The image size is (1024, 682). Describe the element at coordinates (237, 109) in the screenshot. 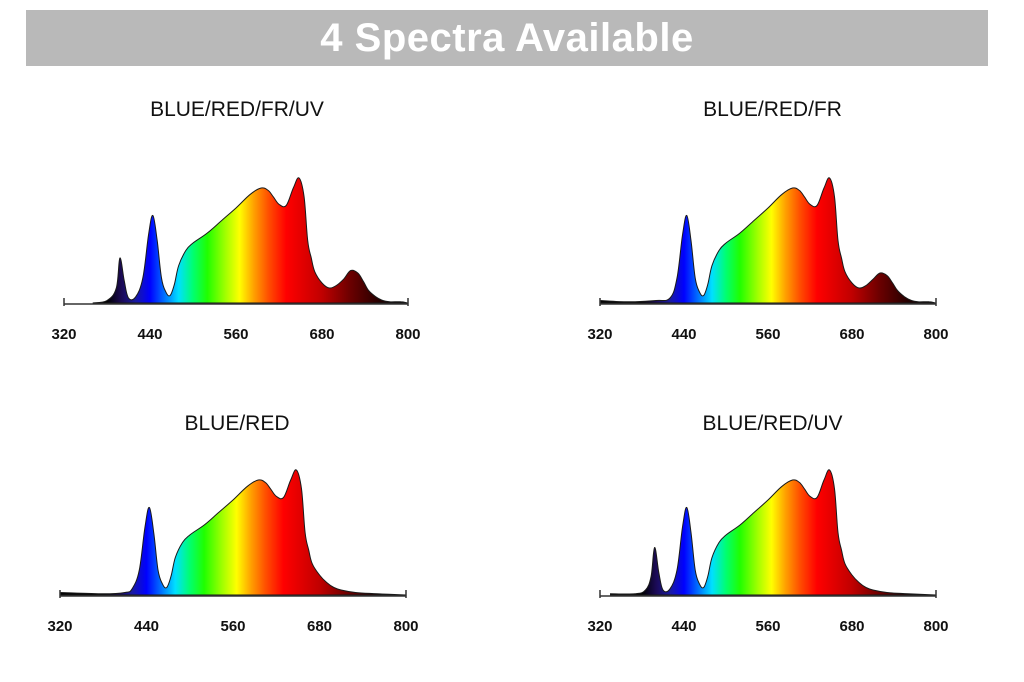

I see `chart-title: BLUE/RED/FR/UV` at that location.